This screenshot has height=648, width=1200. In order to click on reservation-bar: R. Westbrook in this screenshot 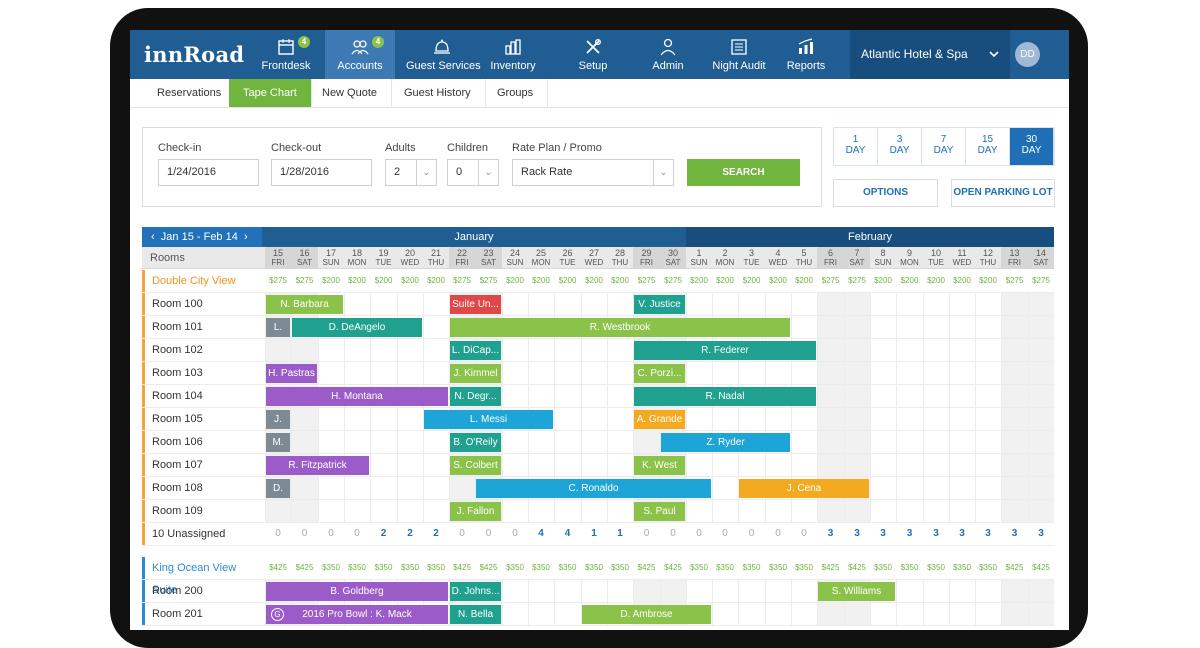, I will do `click(620, 327)`.